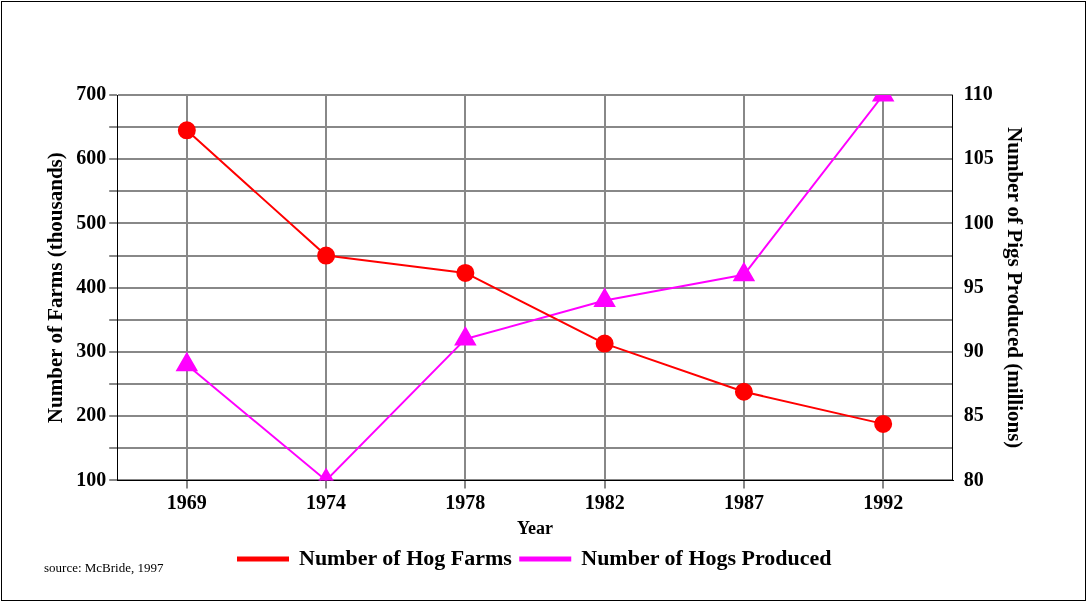  I want to click on x-tick-label: 1982, so click(604, 501).